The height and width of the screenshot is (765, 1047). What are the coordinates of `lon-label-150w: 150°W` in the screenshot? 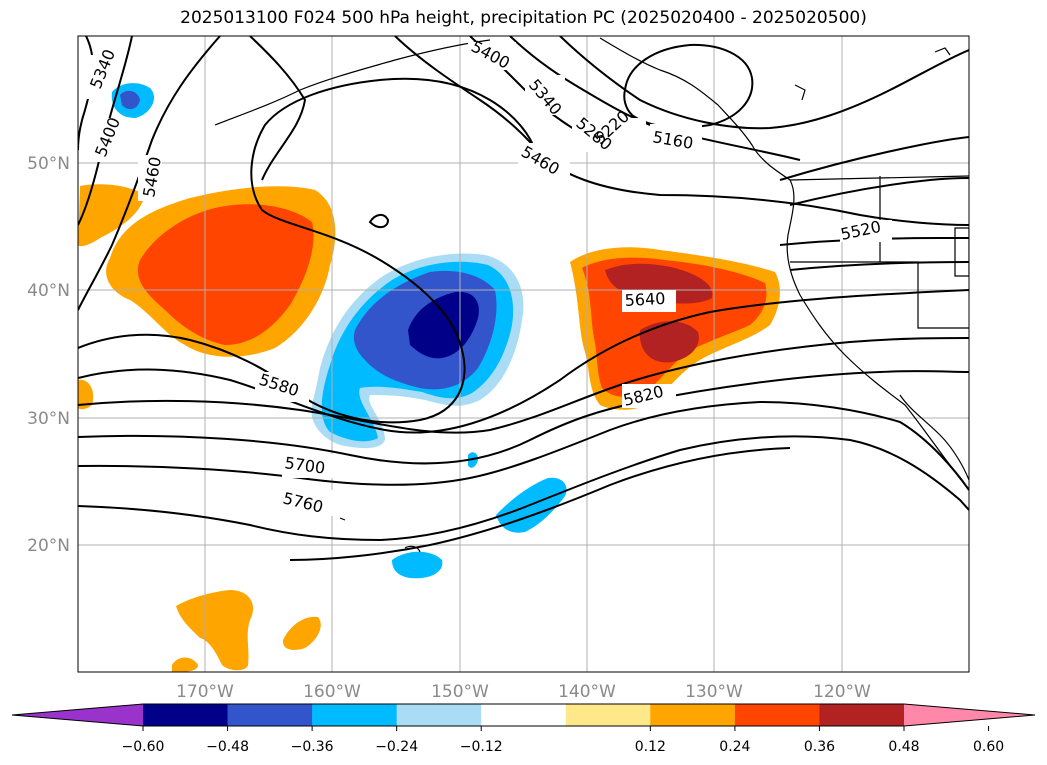 It's located at (460, 692).